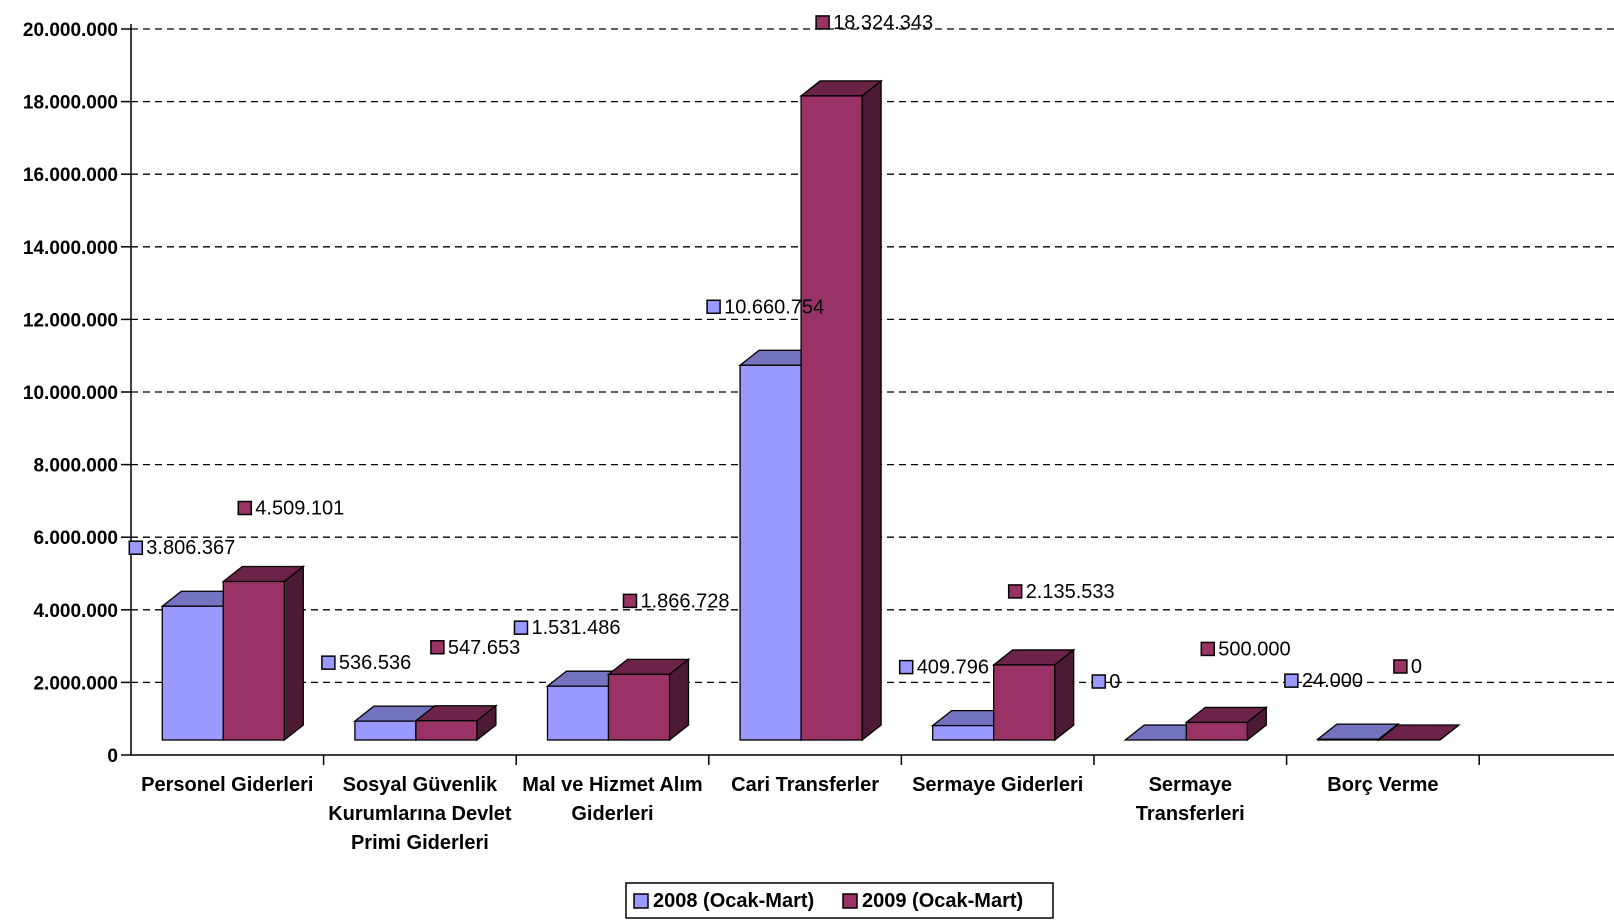 The height and width of the screenshot is (923, 1614). What do you see at coordinates (575, 628) in the screenshot?
I see `data-label-text: 1.531.486` at bounding box center [575, 628].